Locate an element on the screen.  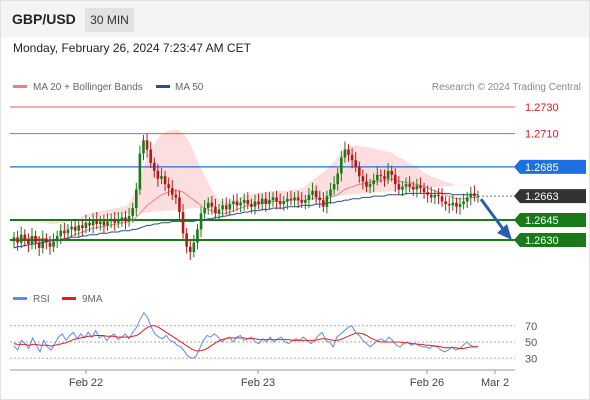
resistance-label: 1.2730 is located at coordinates (542, 108).